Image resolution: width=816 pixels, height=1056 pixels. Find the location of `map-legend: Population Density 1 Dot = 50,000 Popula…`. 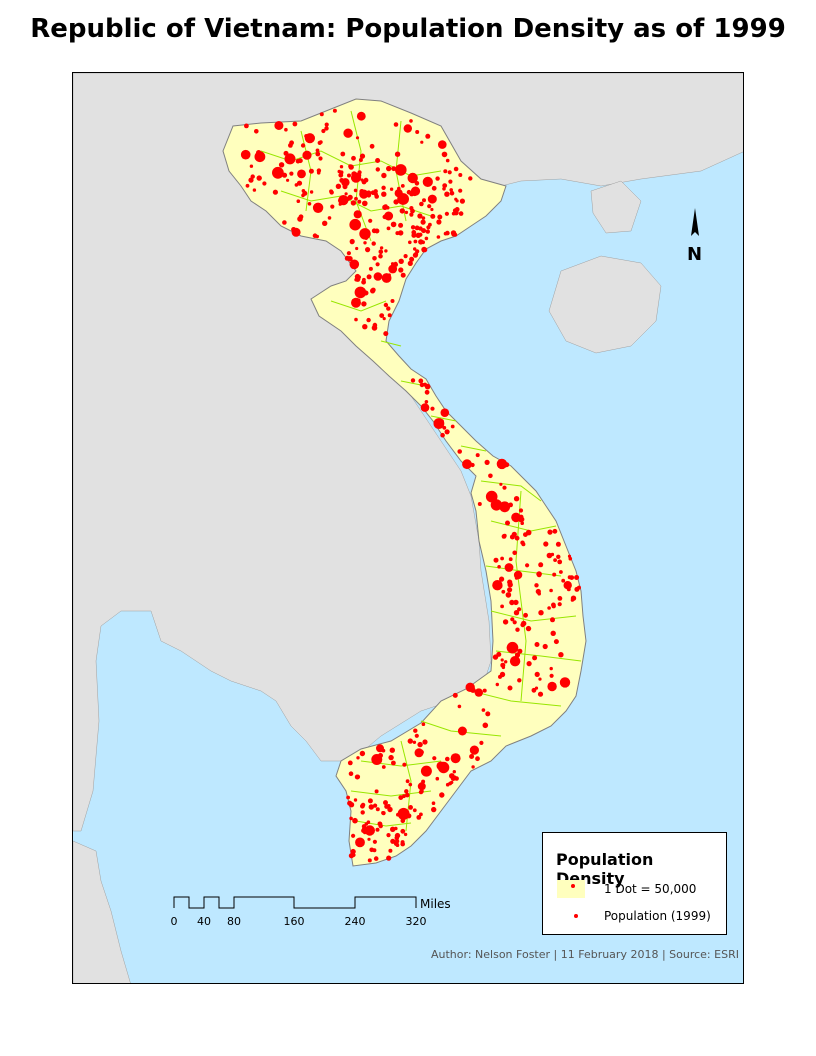

map-legend: Population Density 1 Dot = 50,000 Popula… is located at coordinates (634, 883).